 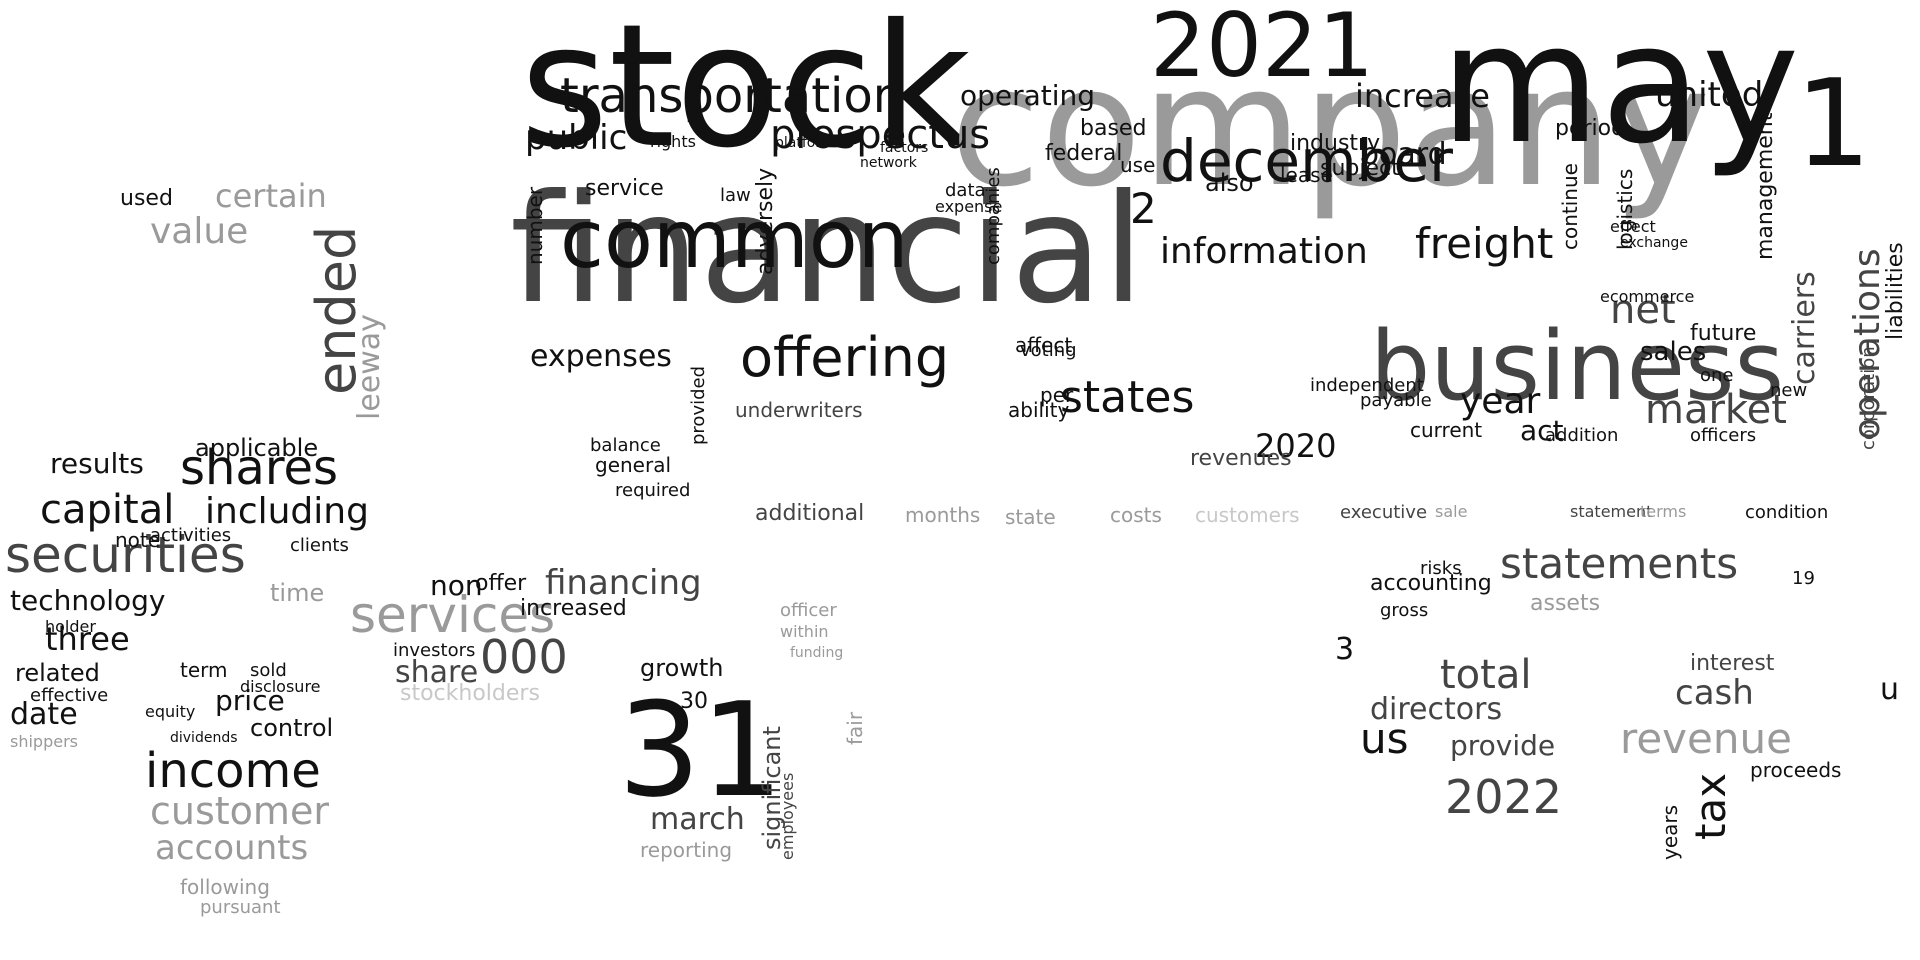 What do you see at coordinates (1048, 350) in the screenshot?
I see `cloud-word: voting` at bounding box center [1048, 350].